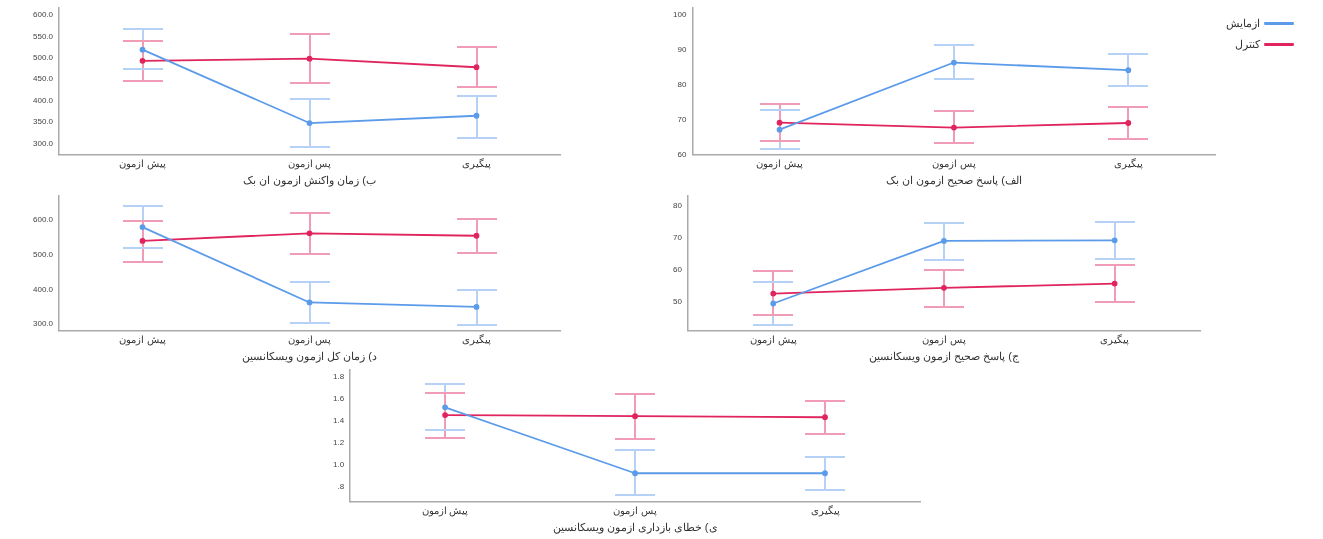 This screenshot has height=539, width=1323. Describe the element at coordinates (679, 15) in the screenshot. I see `y-tick-label: 100` at that location.